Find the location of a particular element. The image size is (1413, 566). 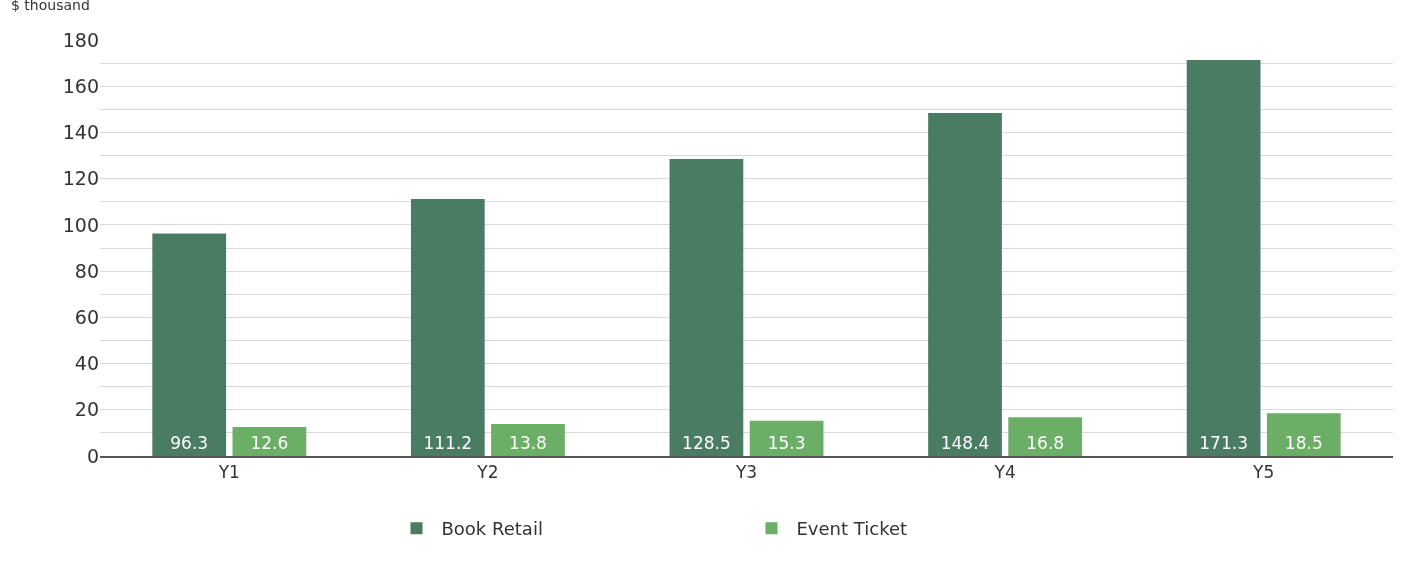

data-label: 148.4 is located at coordinates (965, 443).